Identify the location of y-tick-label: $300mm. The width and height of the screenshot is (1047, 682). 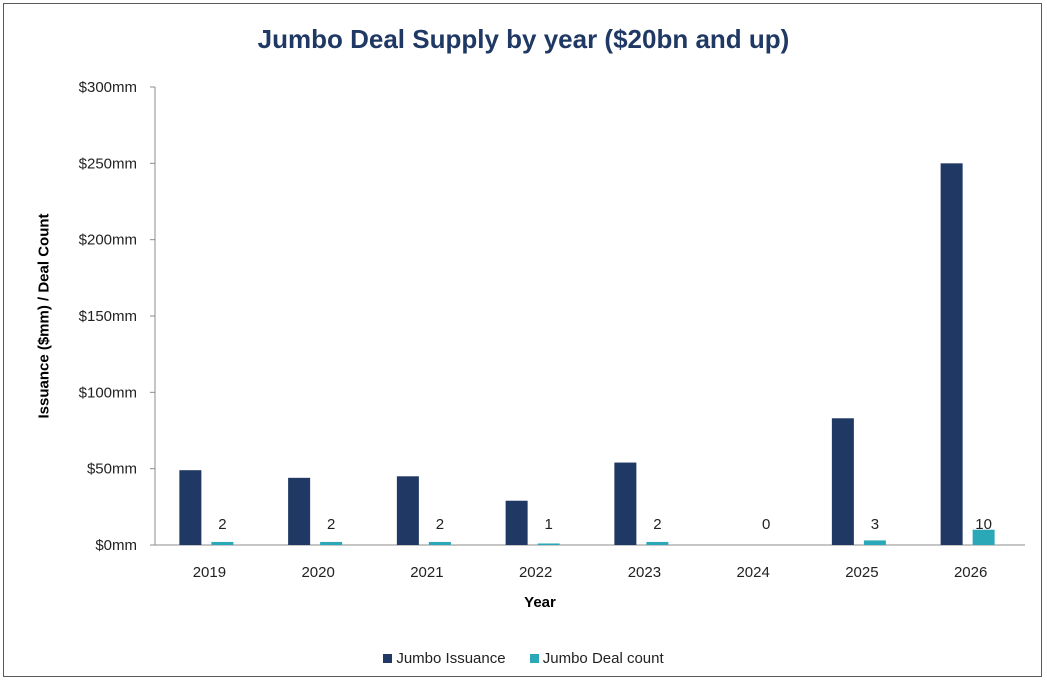
(108, 87).